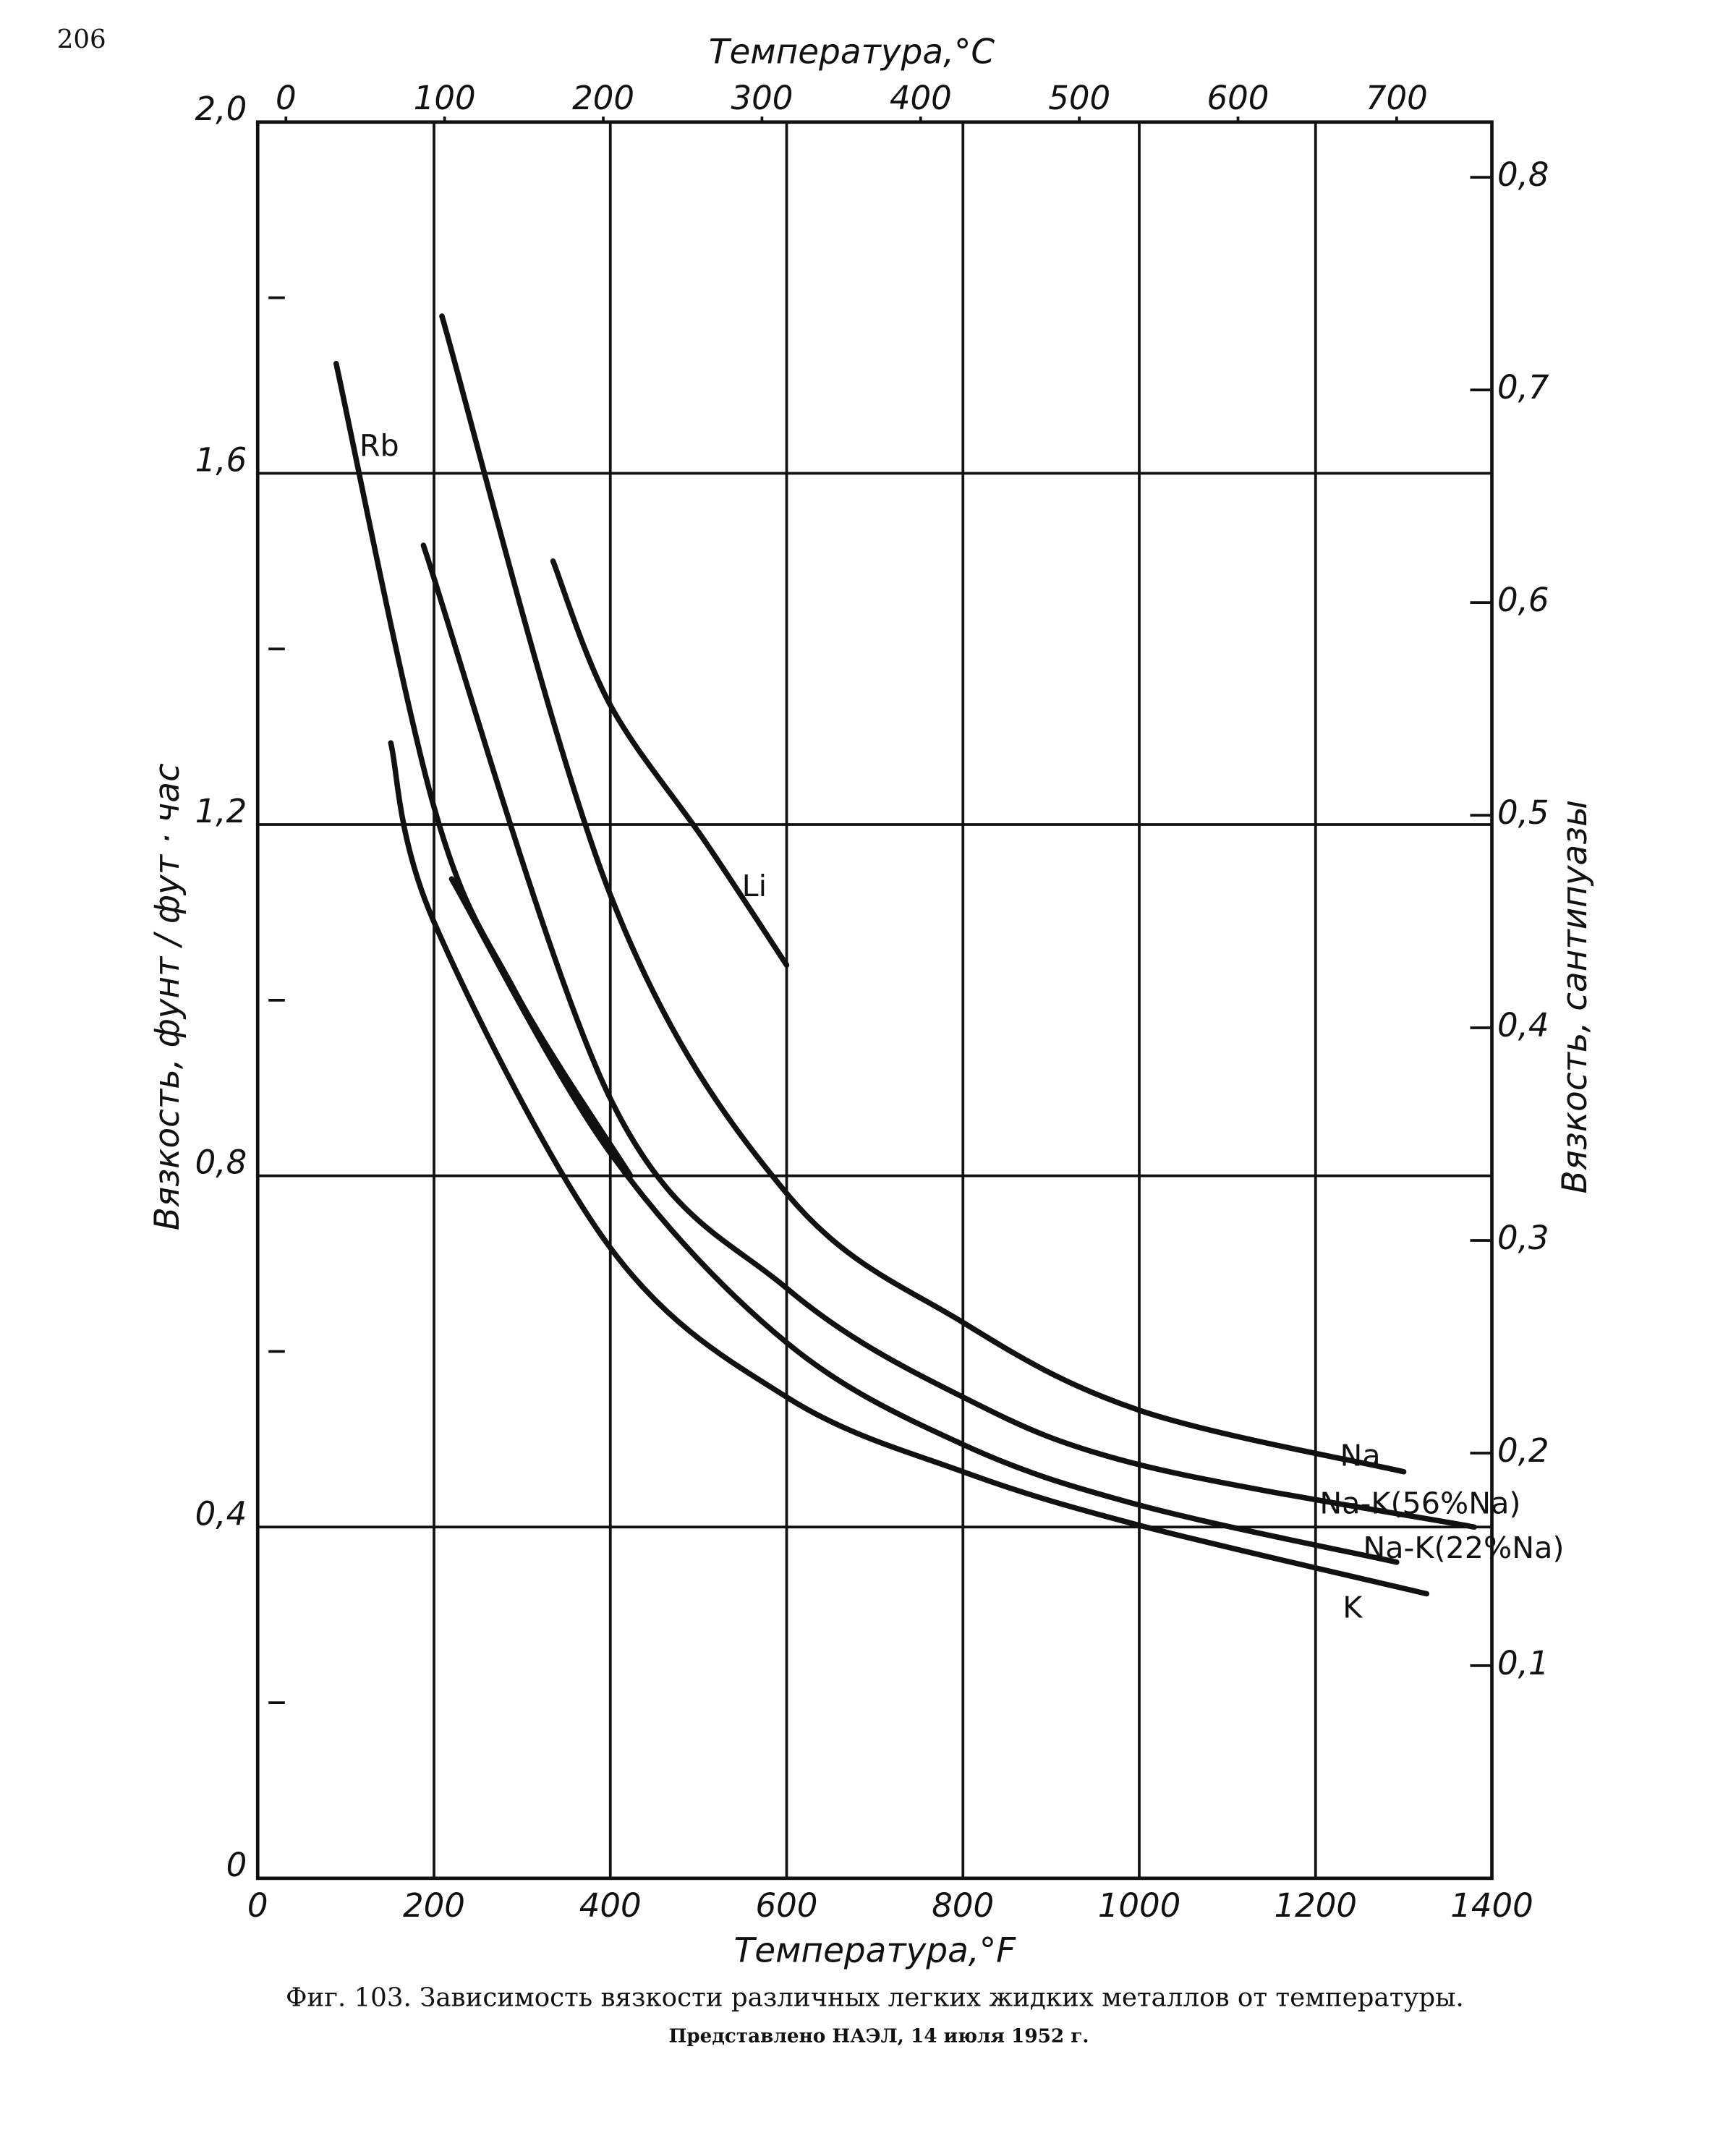  I want to click on x2-tick-label: 300, so click(762, 98).